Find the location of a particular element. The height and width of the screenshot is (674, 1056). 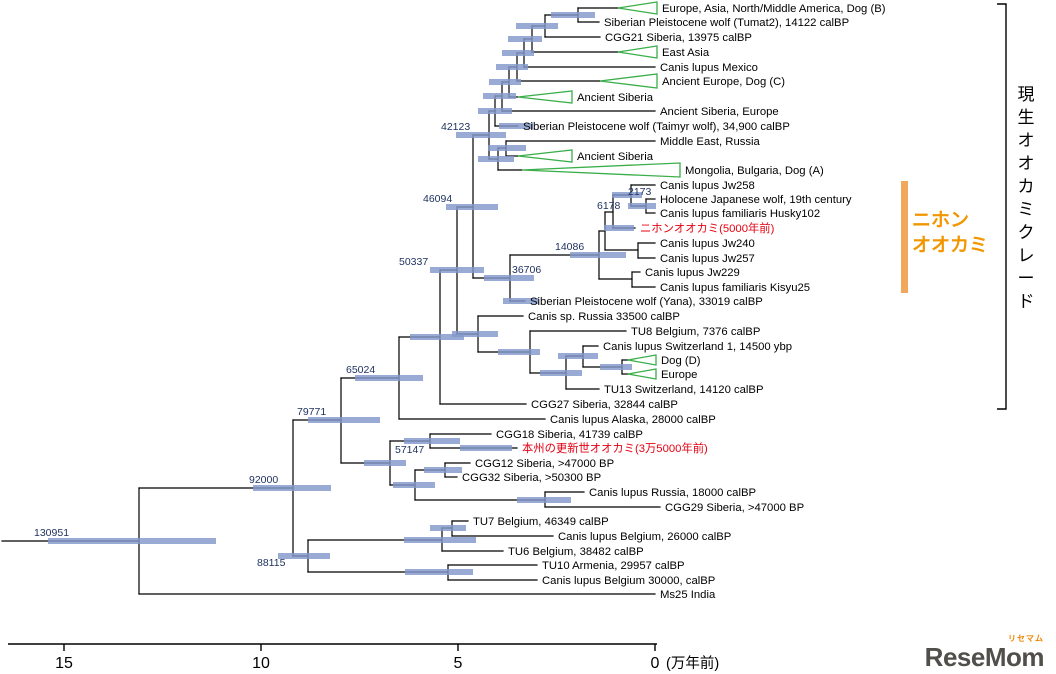

node-age-label: 50337 is located at coordinates (413, 262).